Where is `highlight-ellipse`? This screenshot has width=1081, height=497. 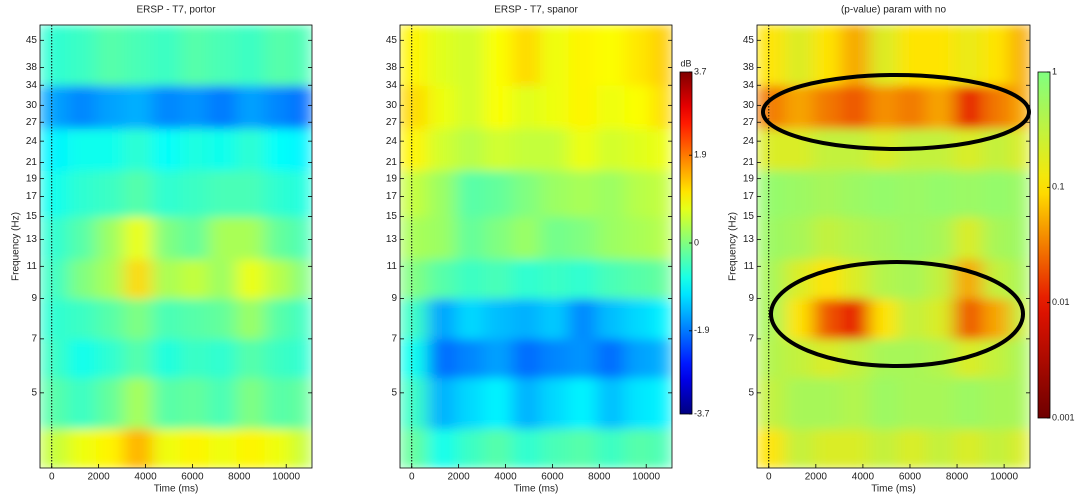
highlight-ellipse is located at coordinates (896, 112).